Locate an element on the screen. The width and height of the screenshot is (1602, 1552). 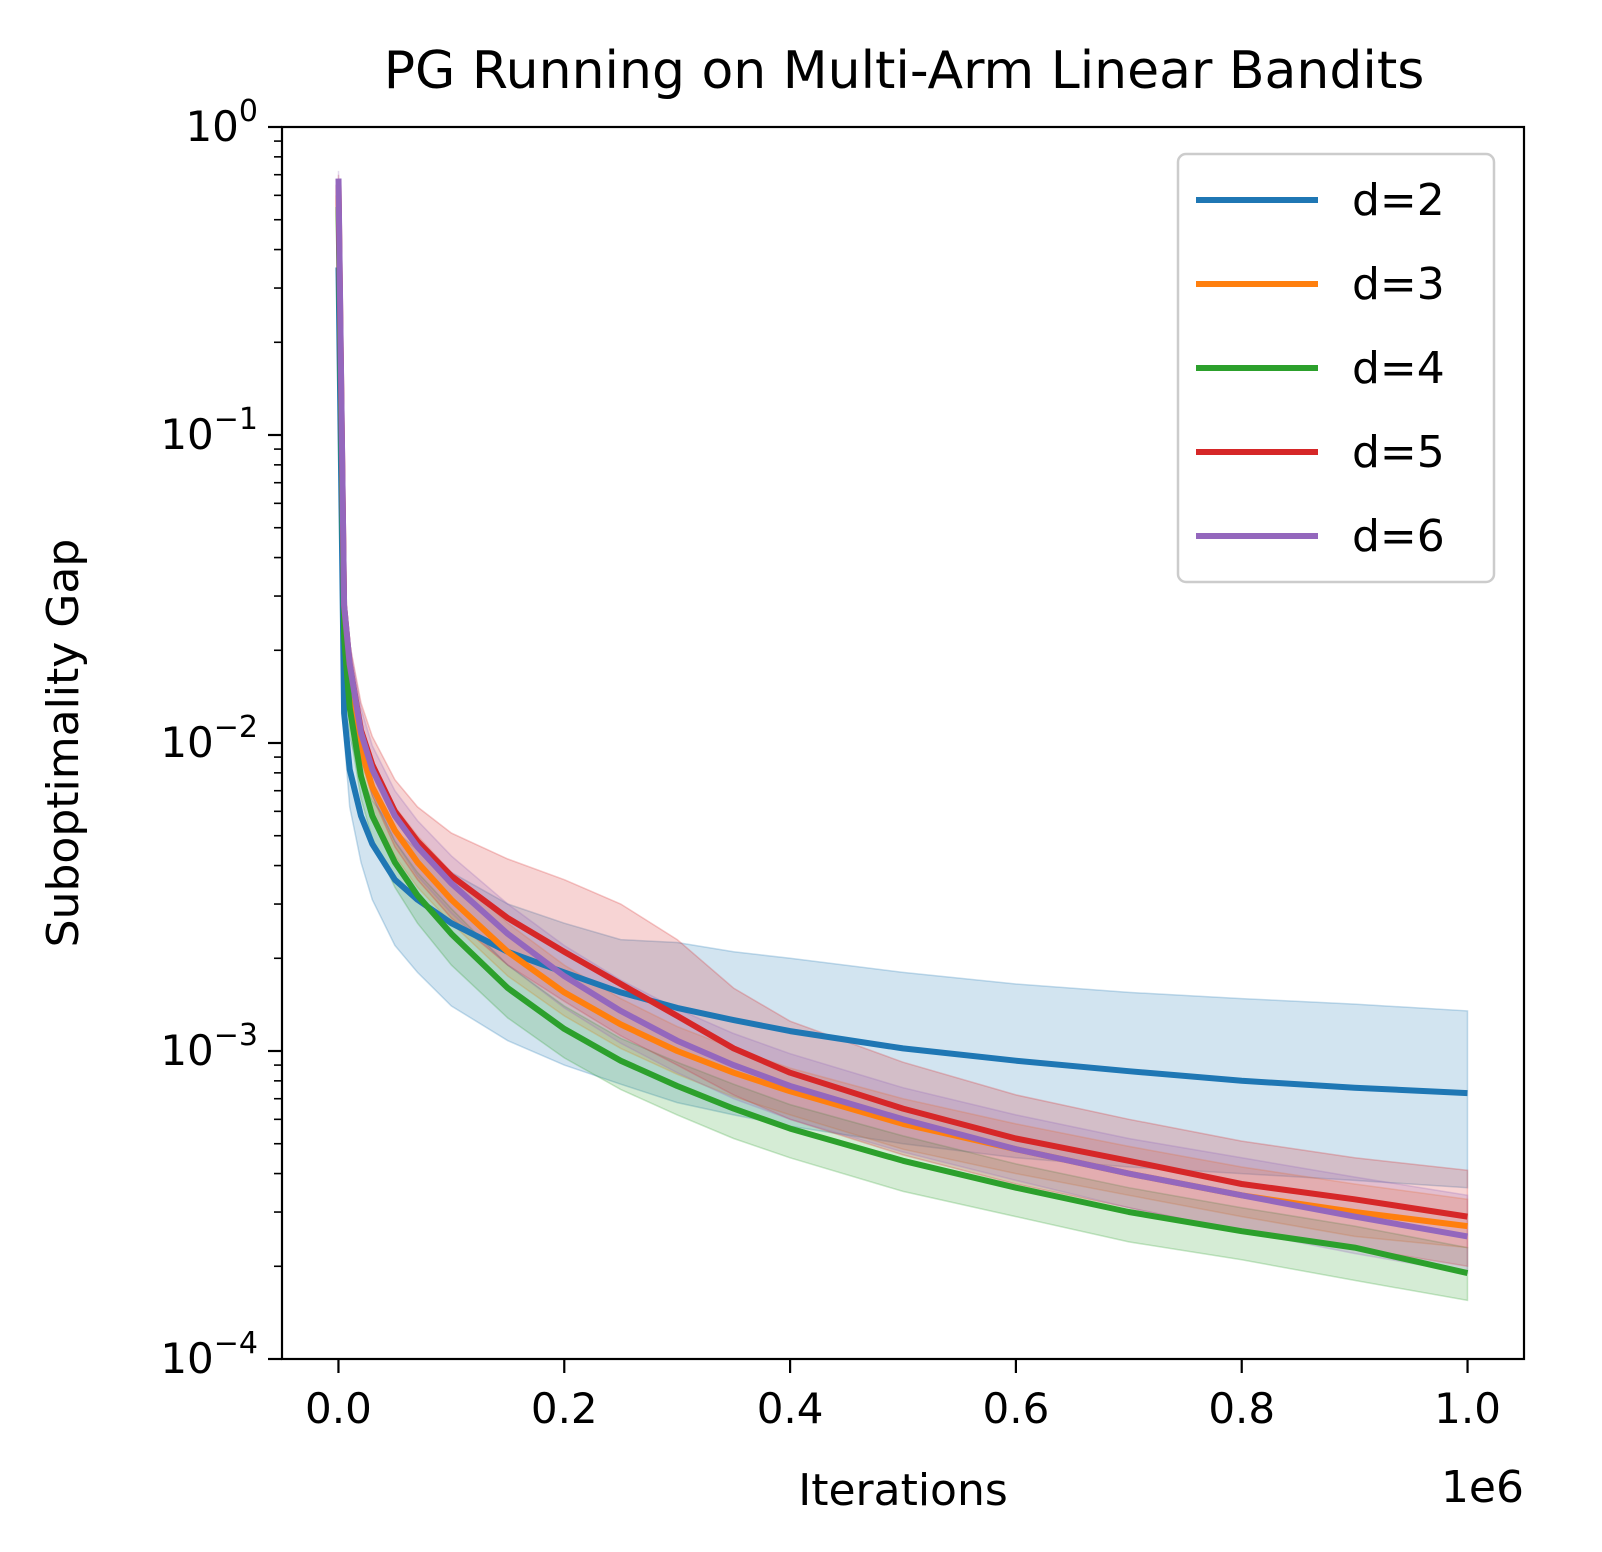
x-axis-label: Iterations is located at coordinates (903, 1490).